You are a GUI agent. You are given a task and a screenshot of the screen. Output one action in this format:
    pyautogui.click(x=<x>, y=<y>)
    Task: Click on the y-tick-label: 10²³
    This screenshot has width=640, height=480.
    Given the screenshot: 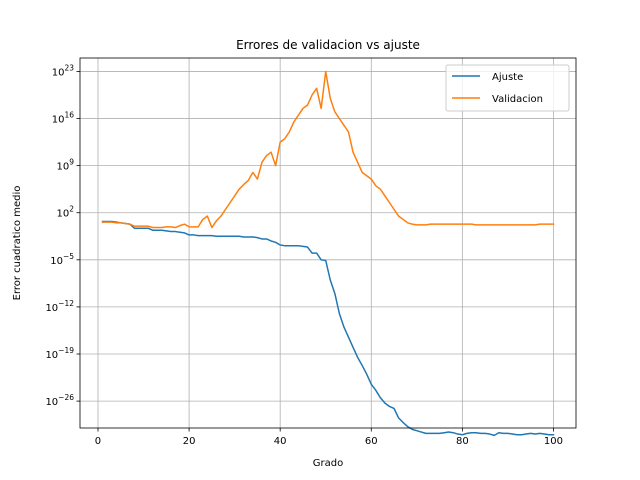 What is the action you would take?
    pyautogui.click(x=63, y=70)
    